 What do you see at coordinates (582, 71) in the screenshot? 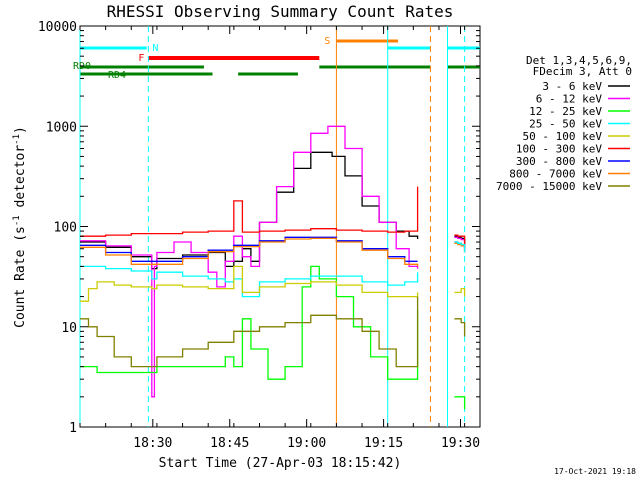
I see `legend-header-line: FDecim 3, Att 0` at bounding box center [582, 71].